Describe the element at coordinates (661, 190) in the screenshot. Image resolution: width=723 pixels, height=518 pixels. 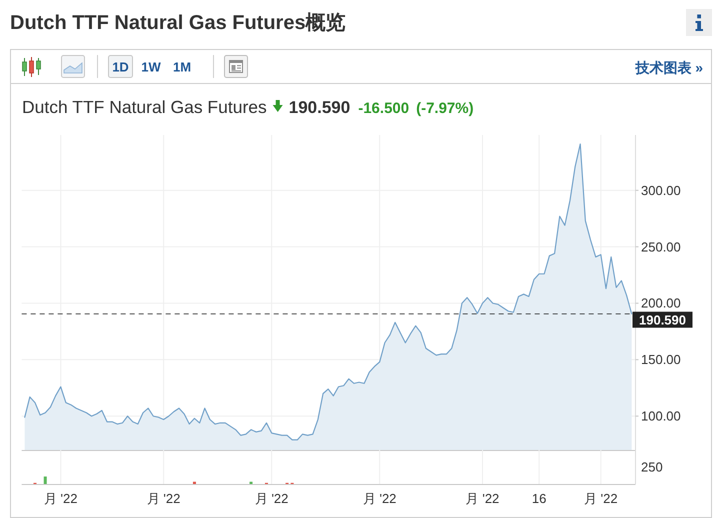
I see `y-tick-label: 300.00` at that location.